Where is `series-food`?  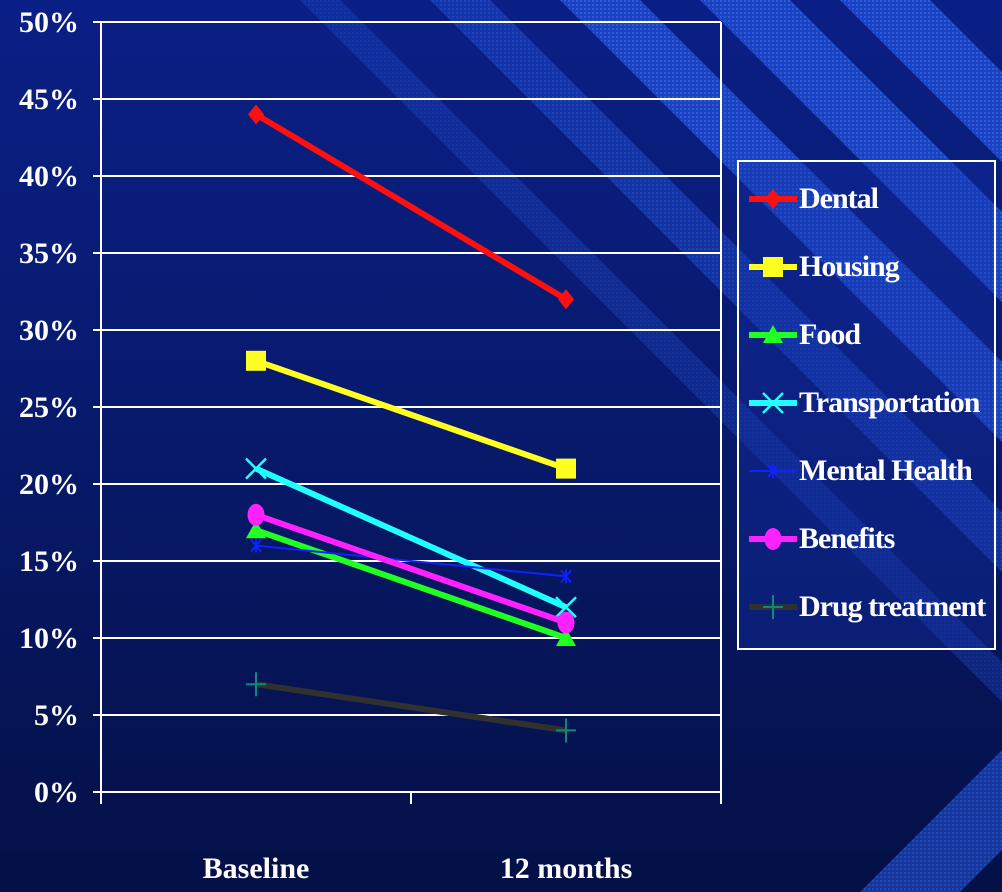
series-food is located at coordinates (411, 583).